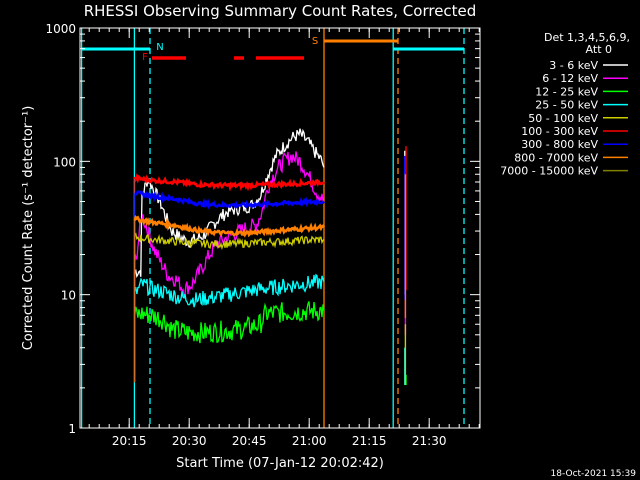 The width and height of the screenshot is (640, 480). What do you see at coordinates (189, 441) in the screenshot?
I see `x-tick-label: 20:30` at bounding box center [189, 441].